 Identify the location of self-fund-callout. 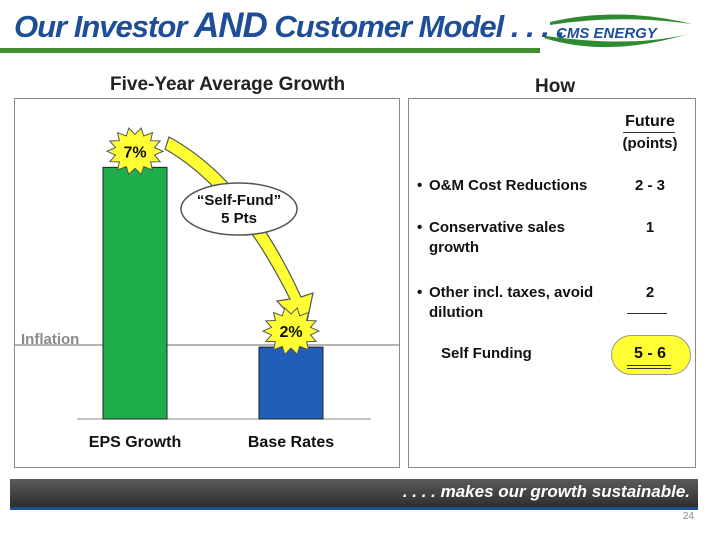
(239, 209).